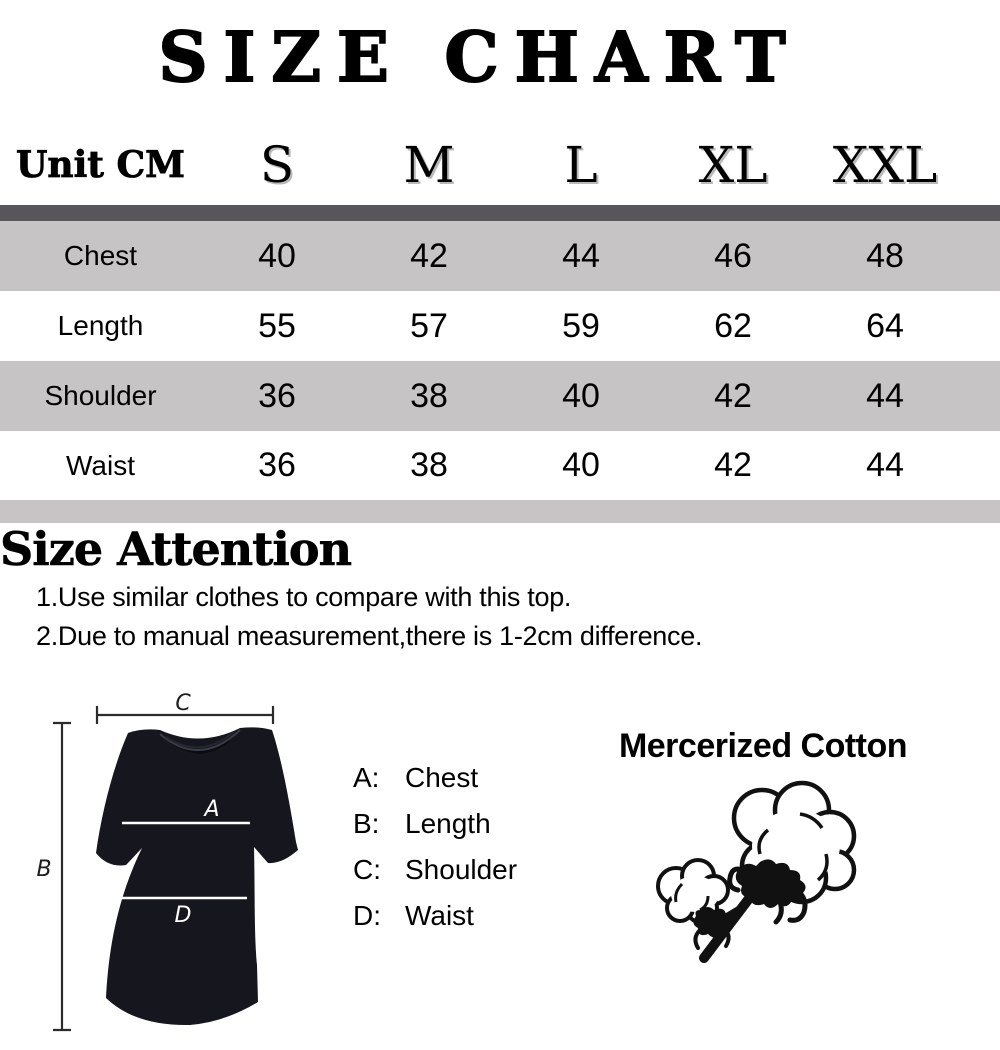  Describe the element at coordinates (183, 915) in the screenshot. I see `label-d: D` at that location.